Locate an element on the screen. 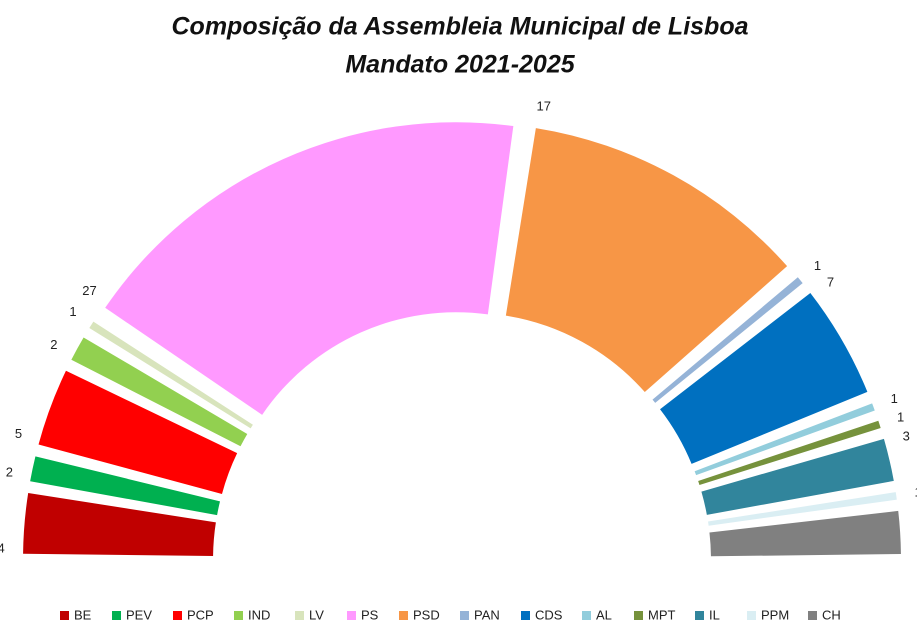 This screenshot has height=625, width=917. legend-label: BE is located at coordinates (83, 614).